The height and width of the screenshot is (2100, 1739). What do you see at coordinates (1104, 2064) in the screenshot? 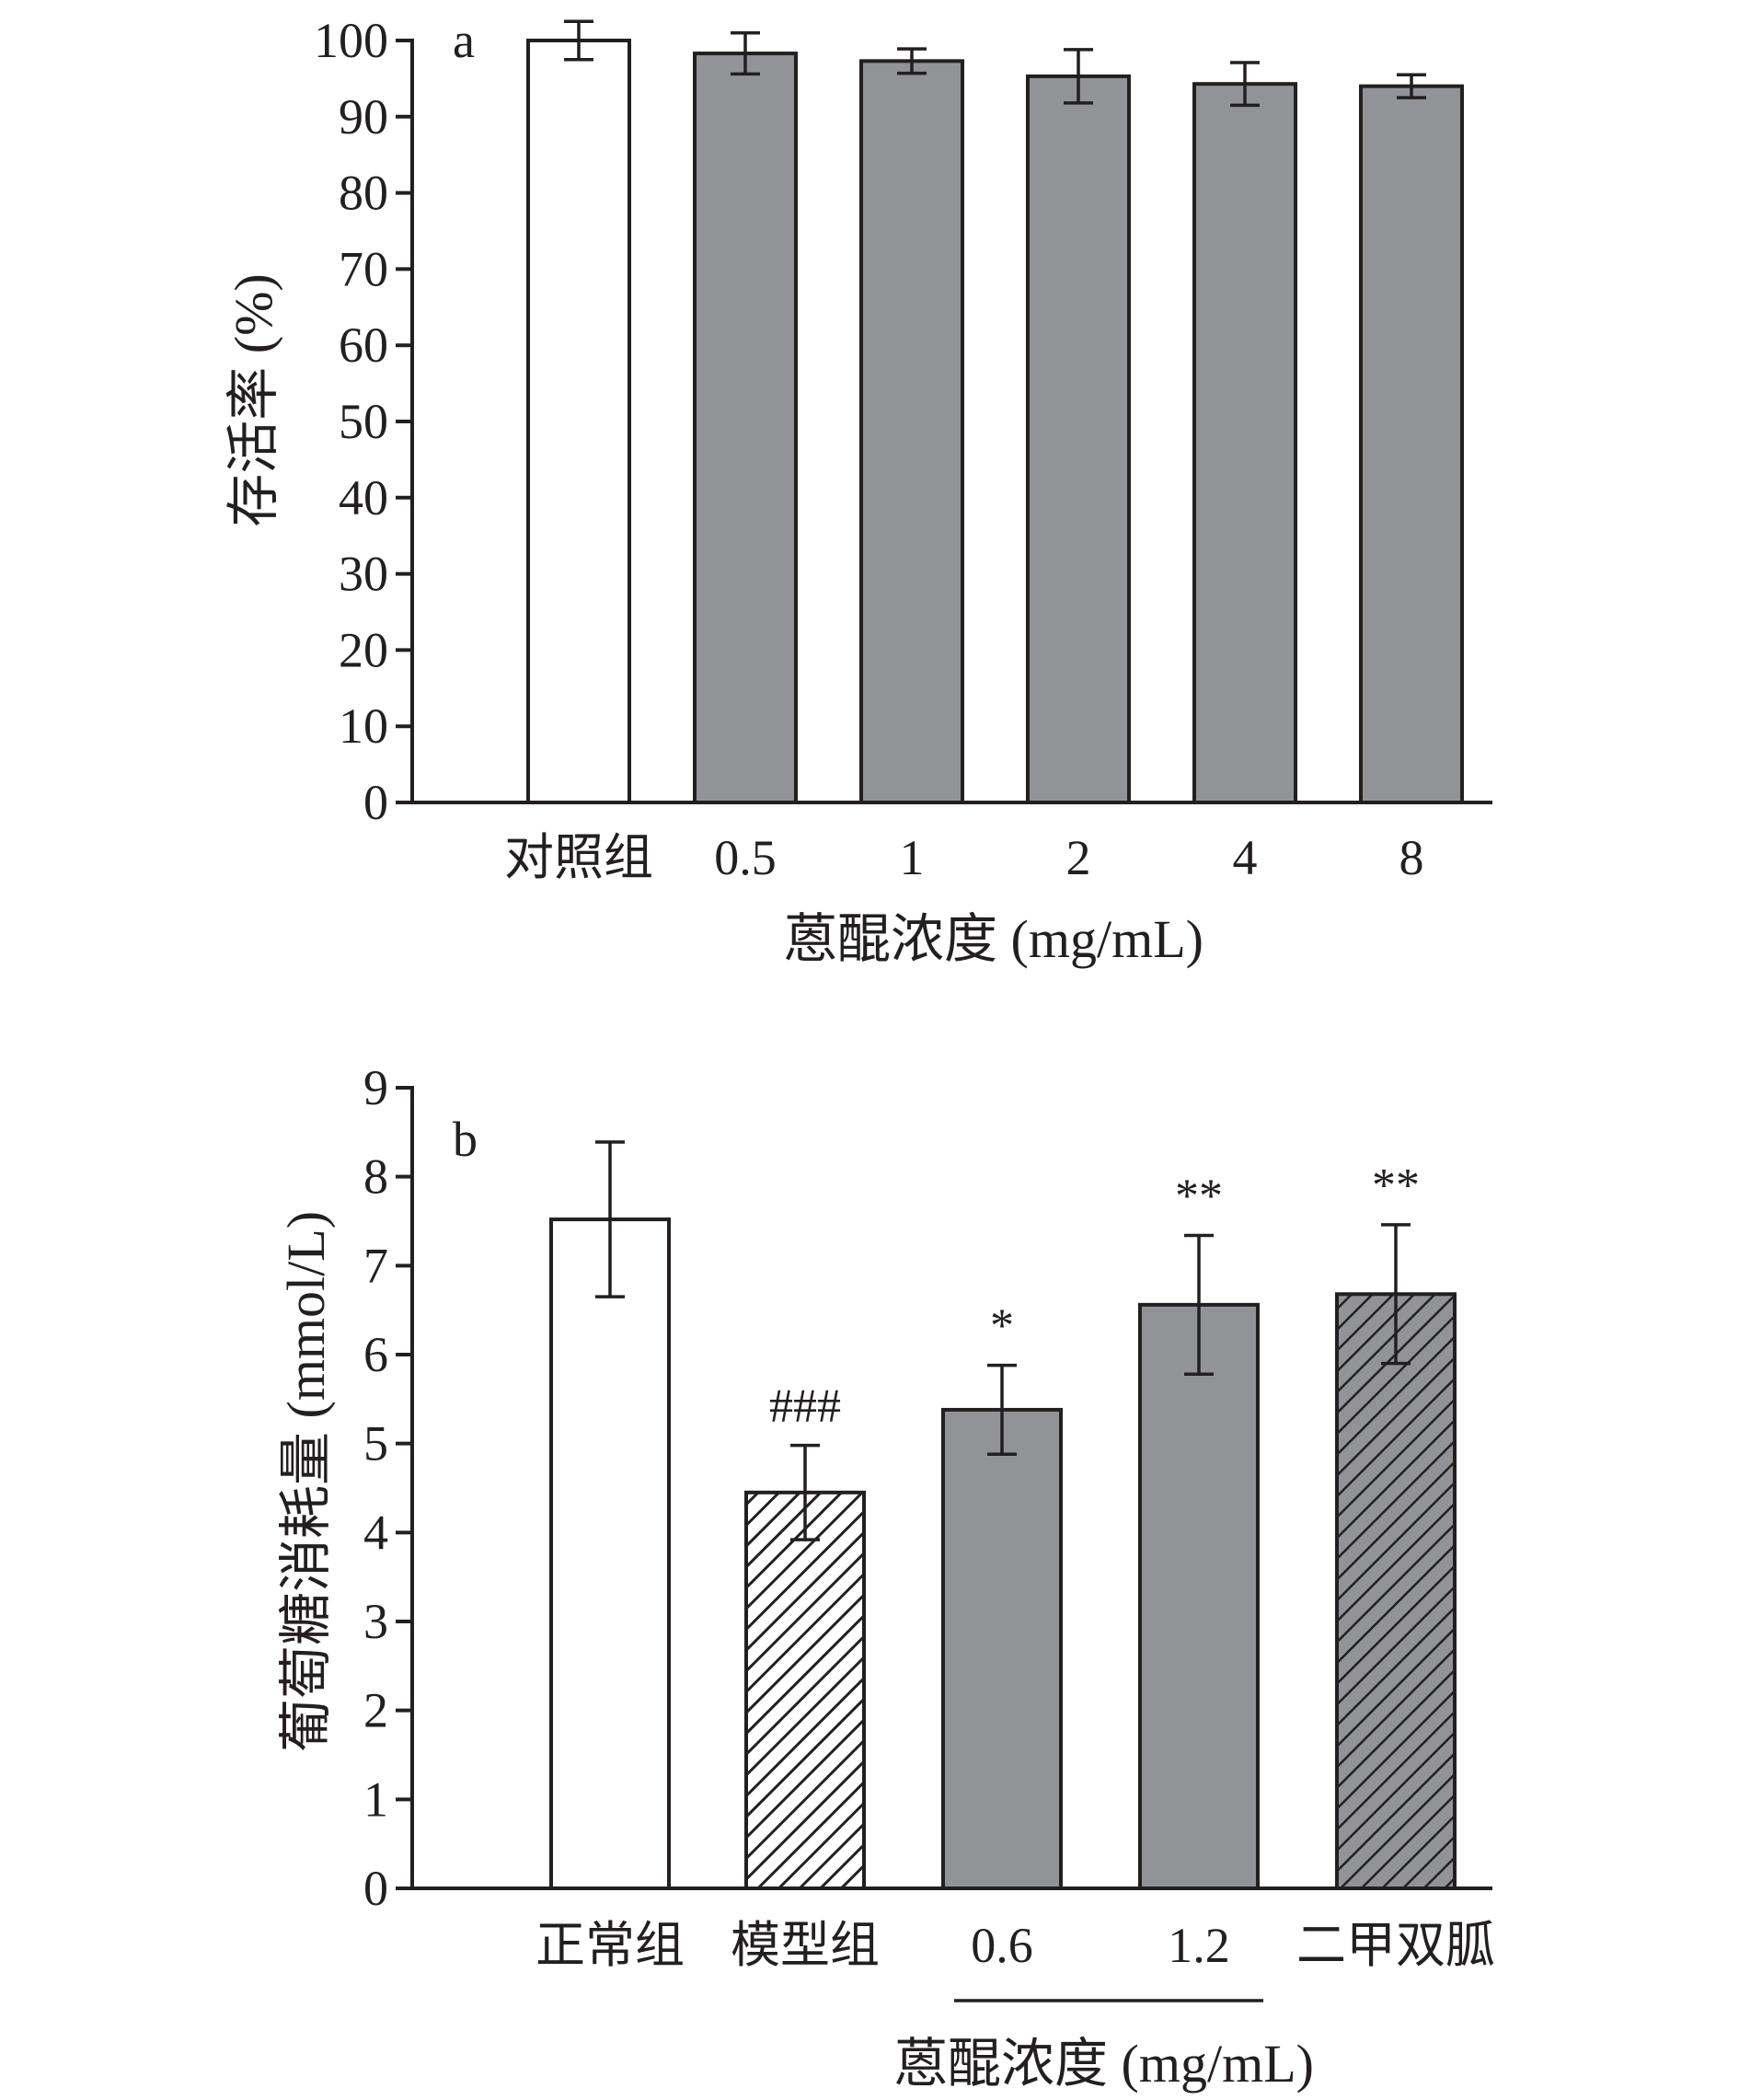
I see `x-axis-title-b: 蒽醌浓度 (mg/mL)` at bounding box center [1104, 2064].